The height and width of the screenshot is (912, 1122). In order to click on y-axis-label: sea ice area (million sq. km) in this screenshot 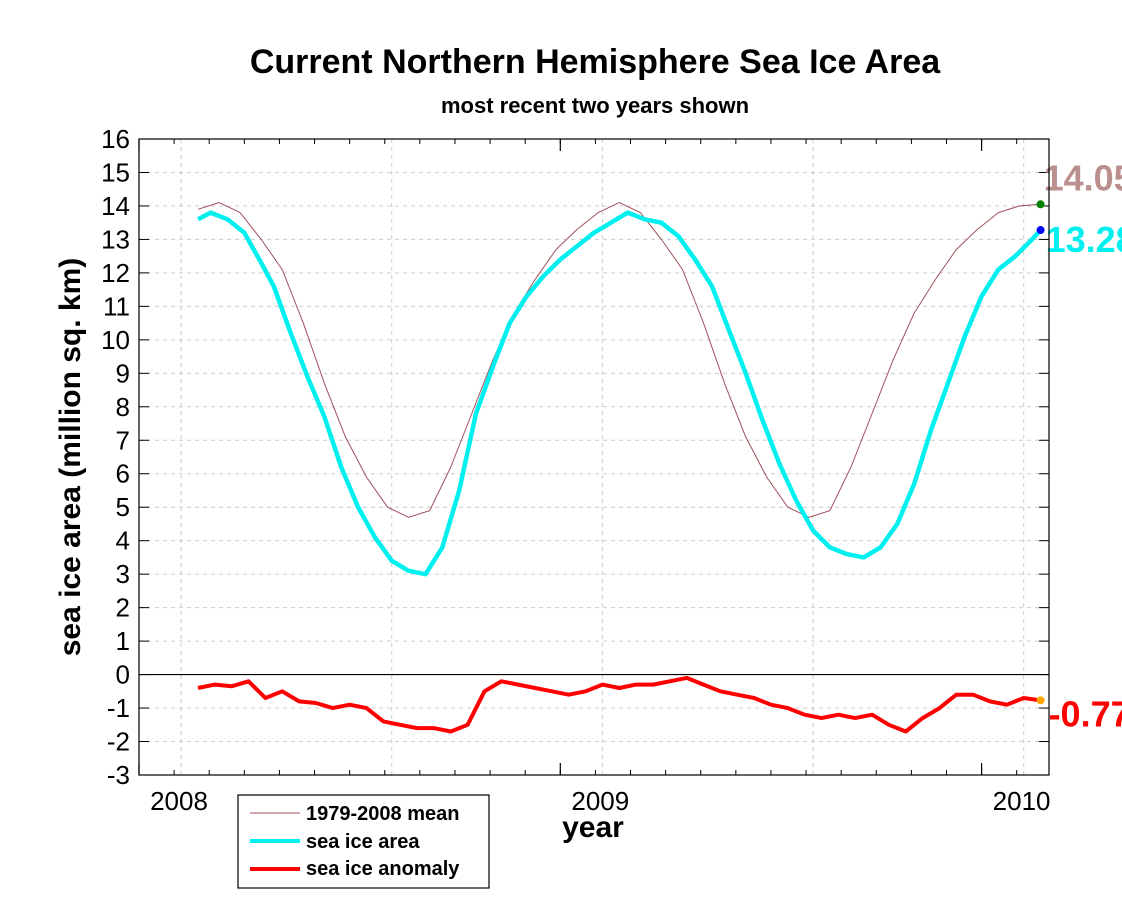, I will do `click(70, 457)`.